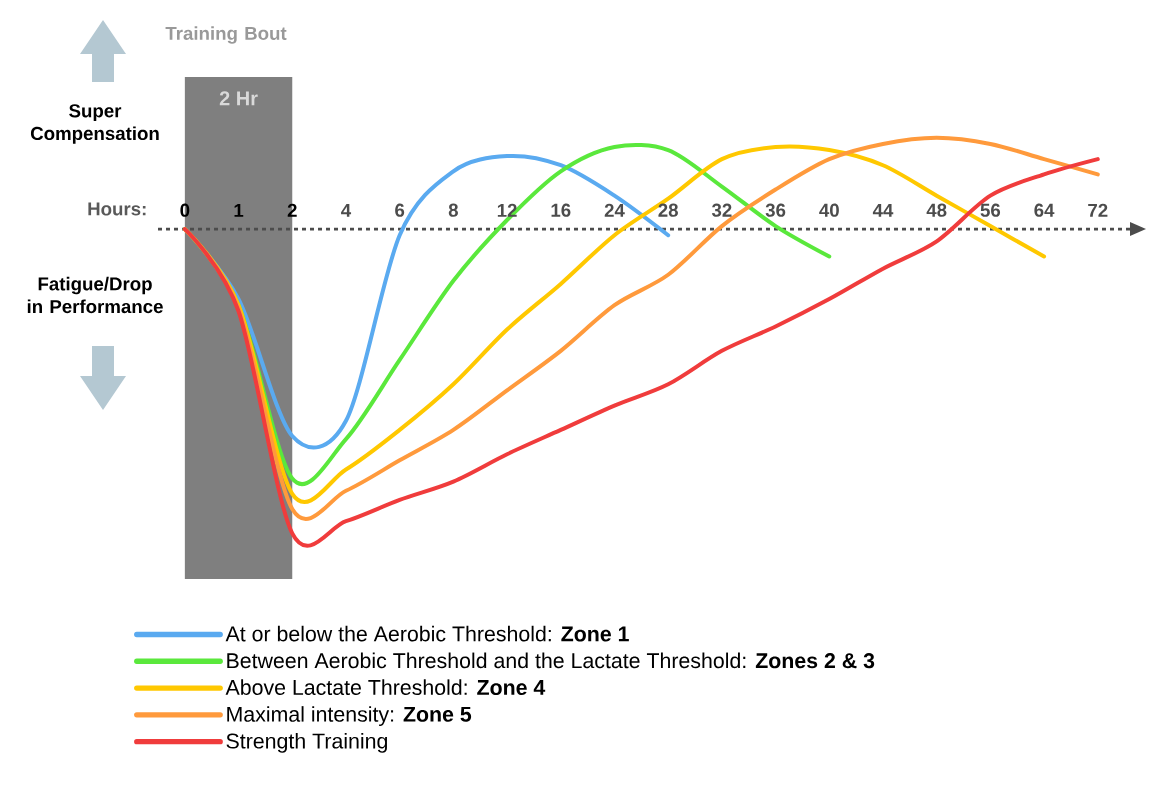 This screenshot has height=792, width=1165. What do you see at coordinates (385, 687) in the screenshot?
I see `legend-label: Above Lactate Threshold: Zone 4` at bounding box center [385, 687].